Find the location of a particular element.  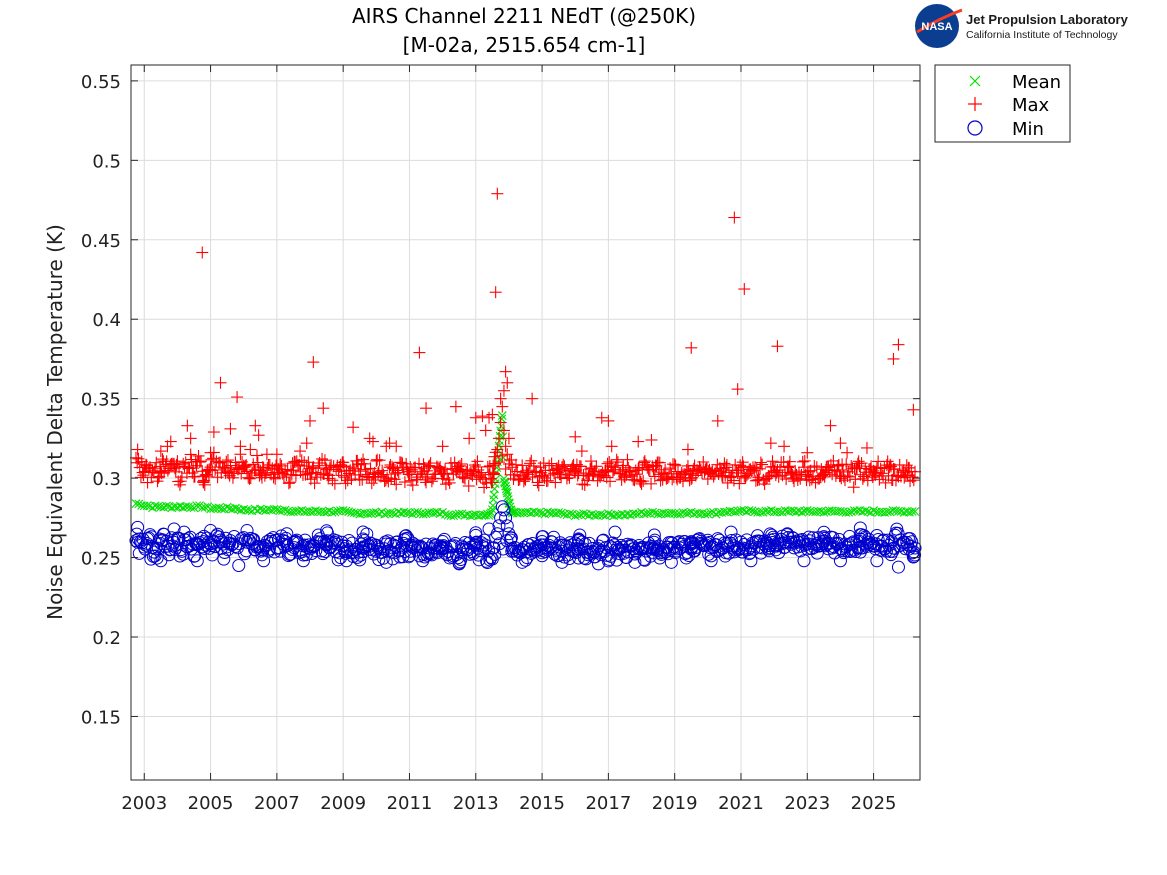

legend-max-label: Max is located at coordinates (1031, 105).